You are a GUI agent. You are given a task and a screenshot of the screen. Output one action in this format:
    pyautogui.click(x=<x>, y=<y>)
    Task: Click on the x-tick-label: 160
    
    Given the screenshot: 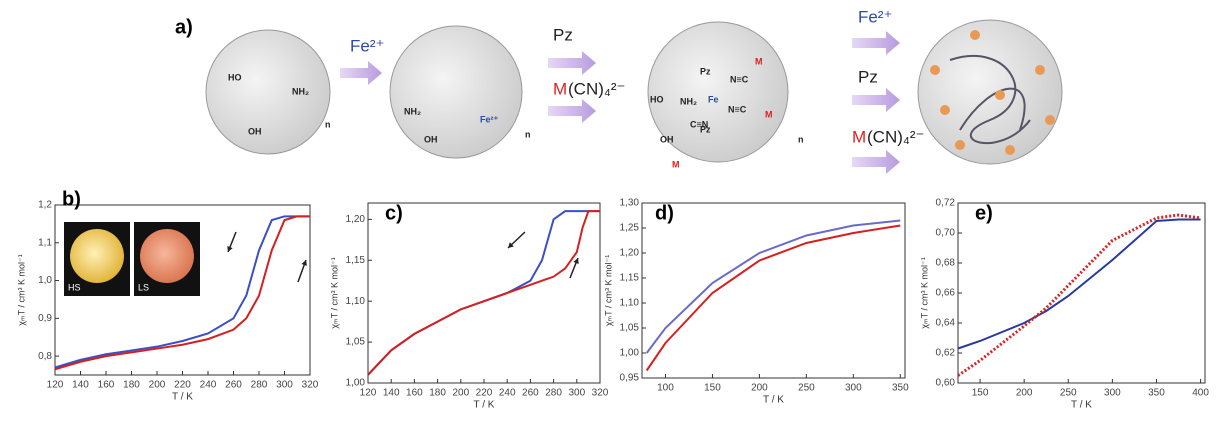 What is the action you would take?
    pyautogui.click(x=414, y=393)
    